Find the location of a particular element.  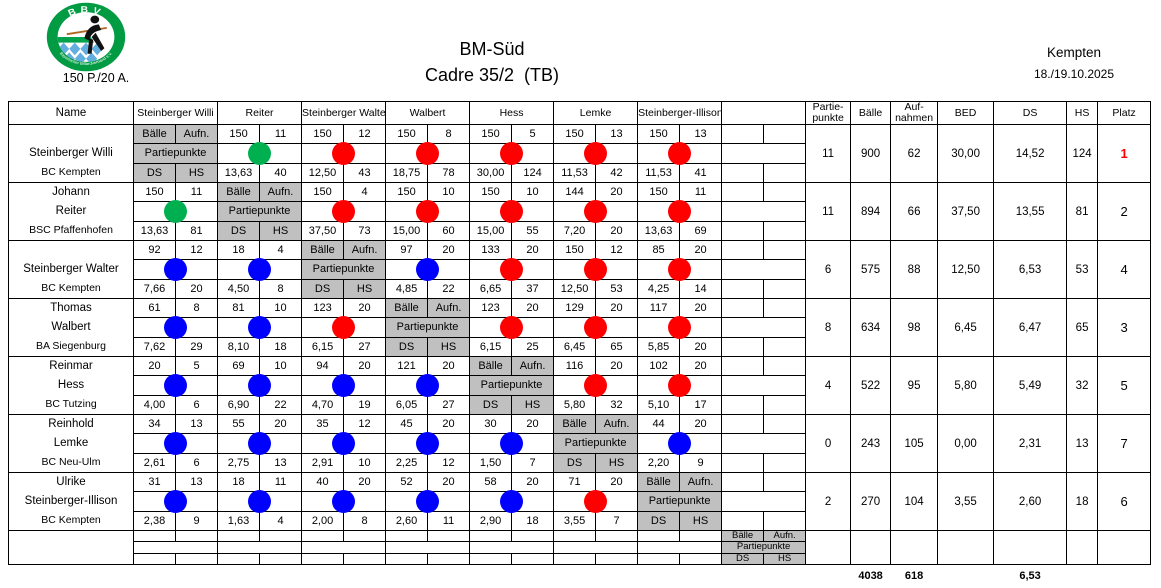

summary-ds: 6,47 is located at coordinates (1030, 328).